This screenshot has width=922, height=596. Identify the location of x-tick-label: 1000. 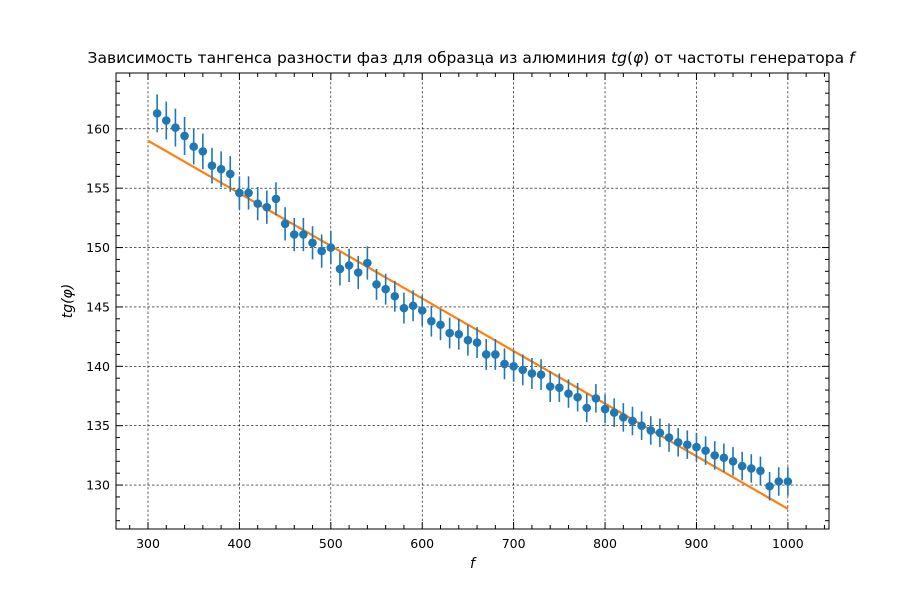
(788, 543).